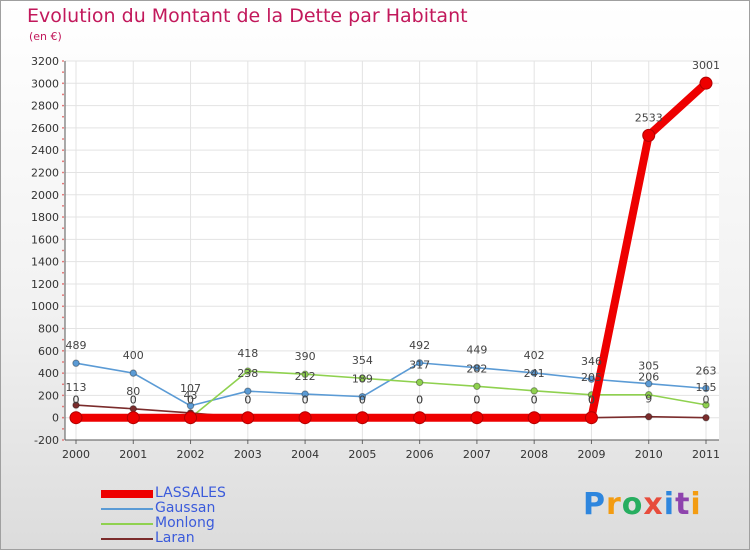 The image size is (750, 551). I want to click on chart-subtitle: (en €), so click(45, 36).